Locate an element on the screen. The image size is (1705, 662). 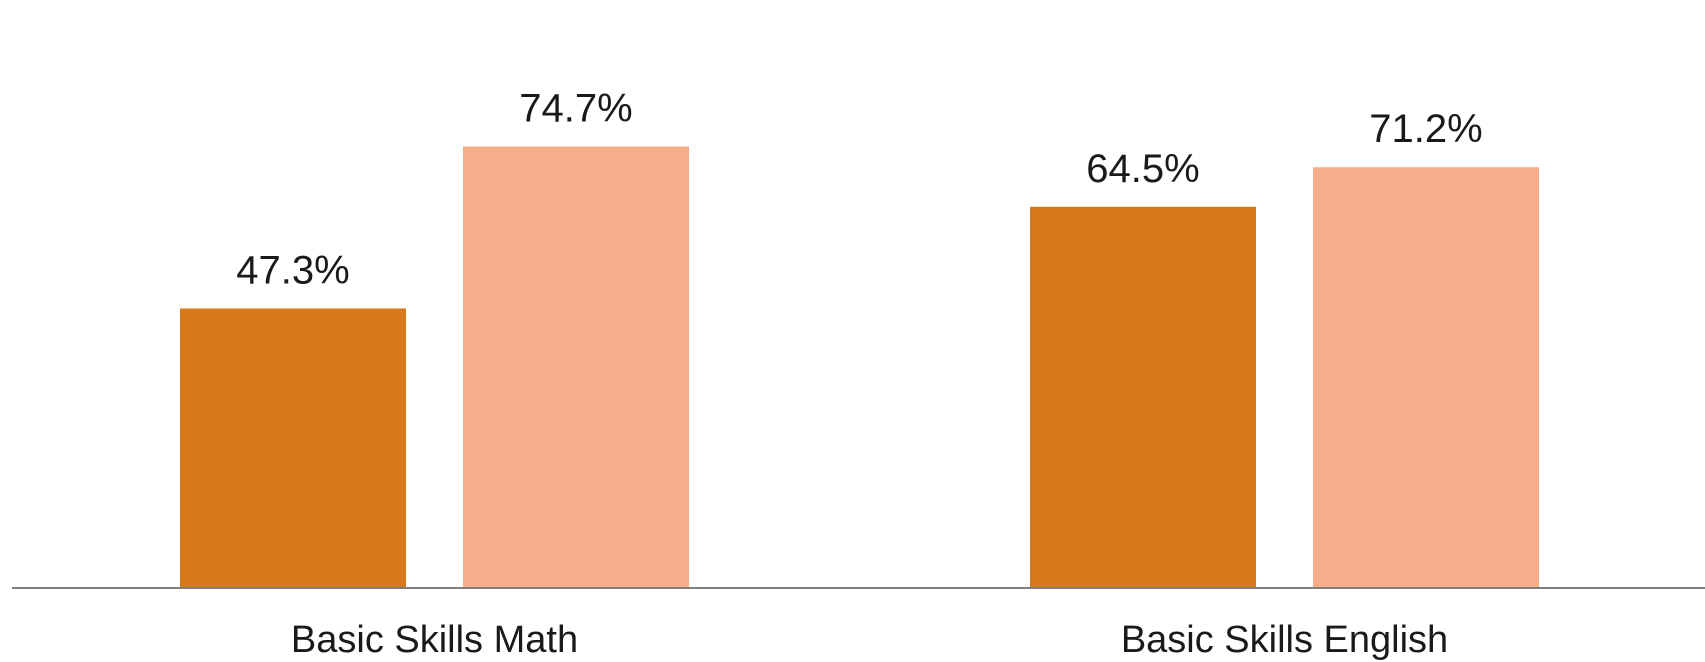
data-label-1-0: 64.5% is located at coordinates (1142, 169).